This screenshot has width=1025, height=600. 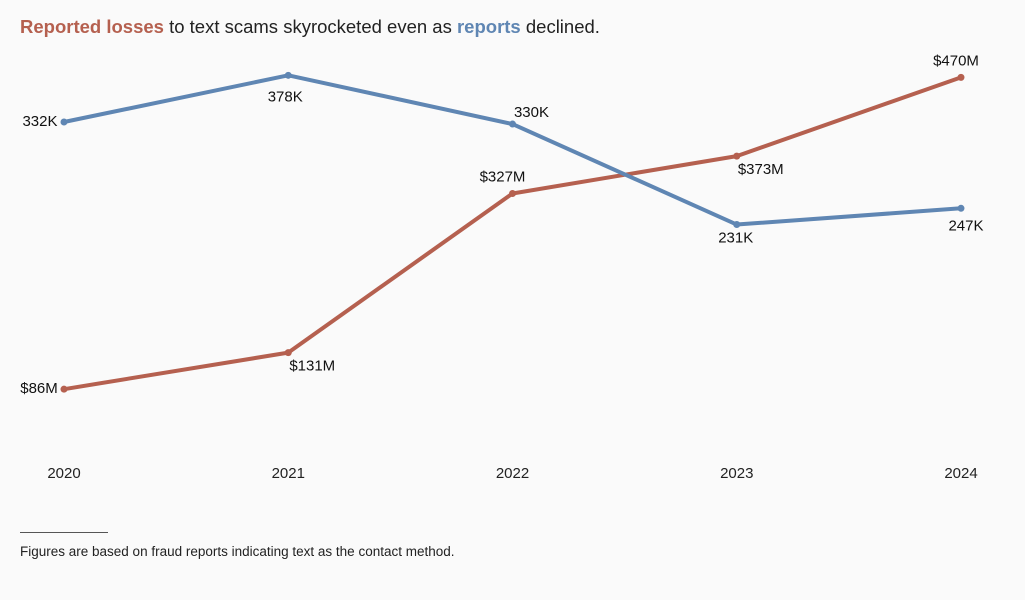 I want to click on title-series-name: Reported losses, so click(x=92, y=26).